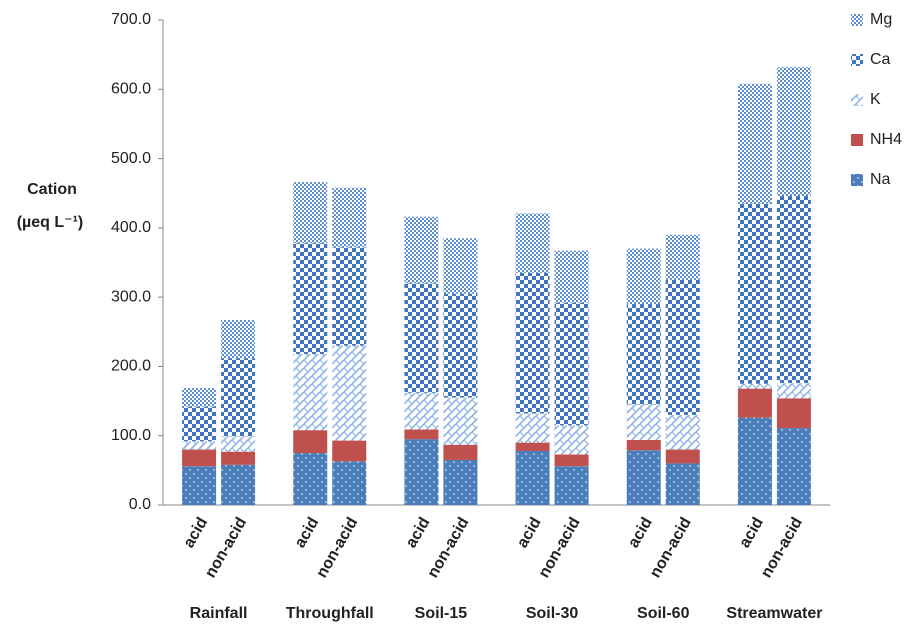 Image resolution: width=915 pixels, height=628 pixels. What do you see at coordinates (50, 222) in the screenshot?
I see `y-axis-unit: (µeq L⁻¹)` at bounding box center [50, 222].